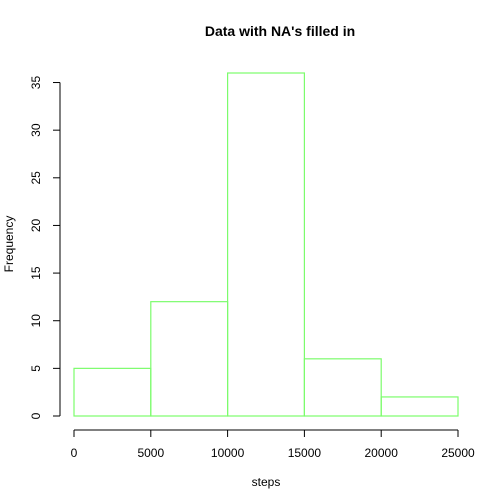  What do you see at coordinates (36, 178) in the screenshot?
I see `y-tick-label-5: 25` at bounding box center [36, 178].